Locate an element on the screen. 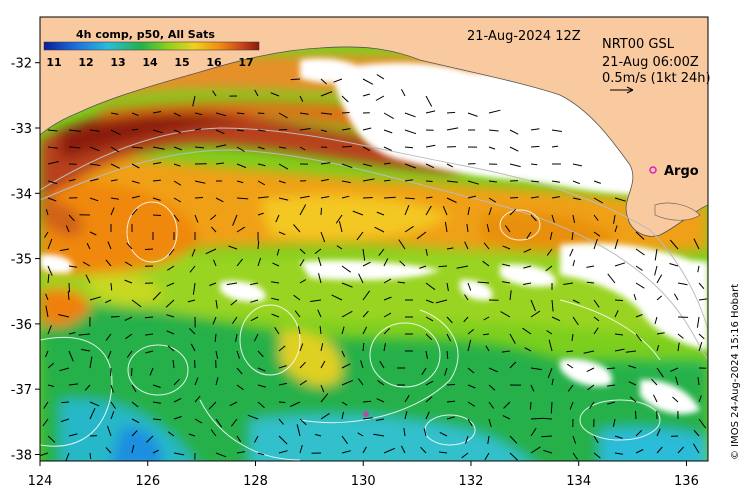  product-time: 21-Aug 06:00Z is located at coordinates (650, 62).